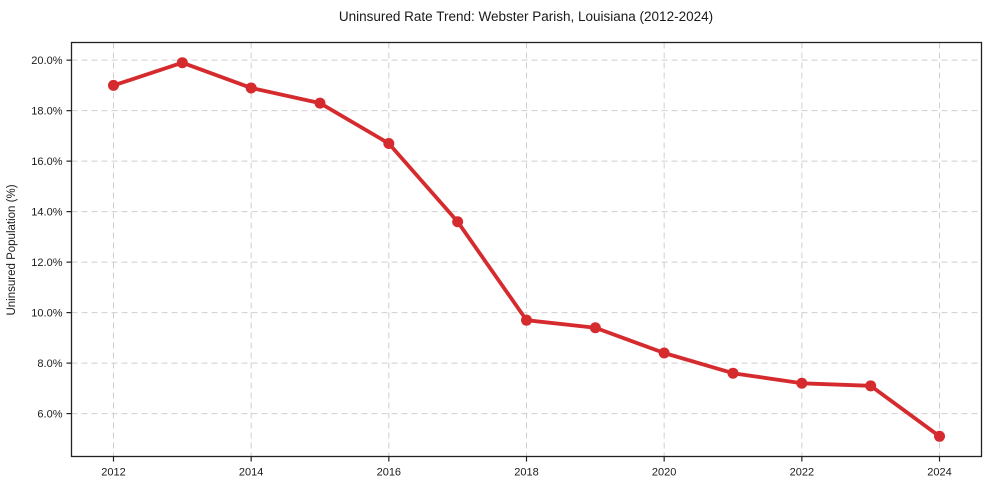 The height and width of the screenshot is (490, 989). I want to click on x-tick-label: 2024, so click(939, 473).